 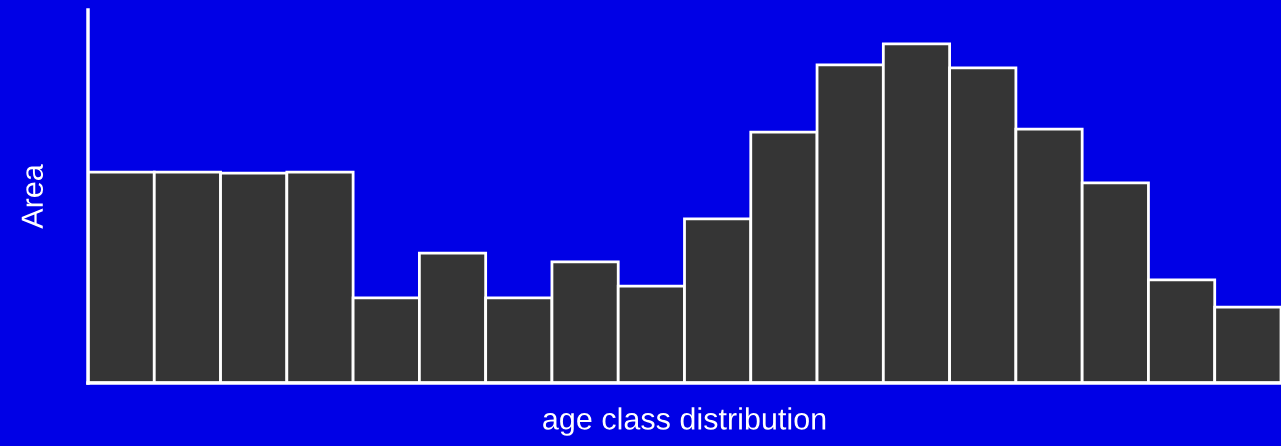 What do you see at coordinates (32, 196) in the screenshot?
I see `y-axis-title: Area` at bounding box center [32, 196].